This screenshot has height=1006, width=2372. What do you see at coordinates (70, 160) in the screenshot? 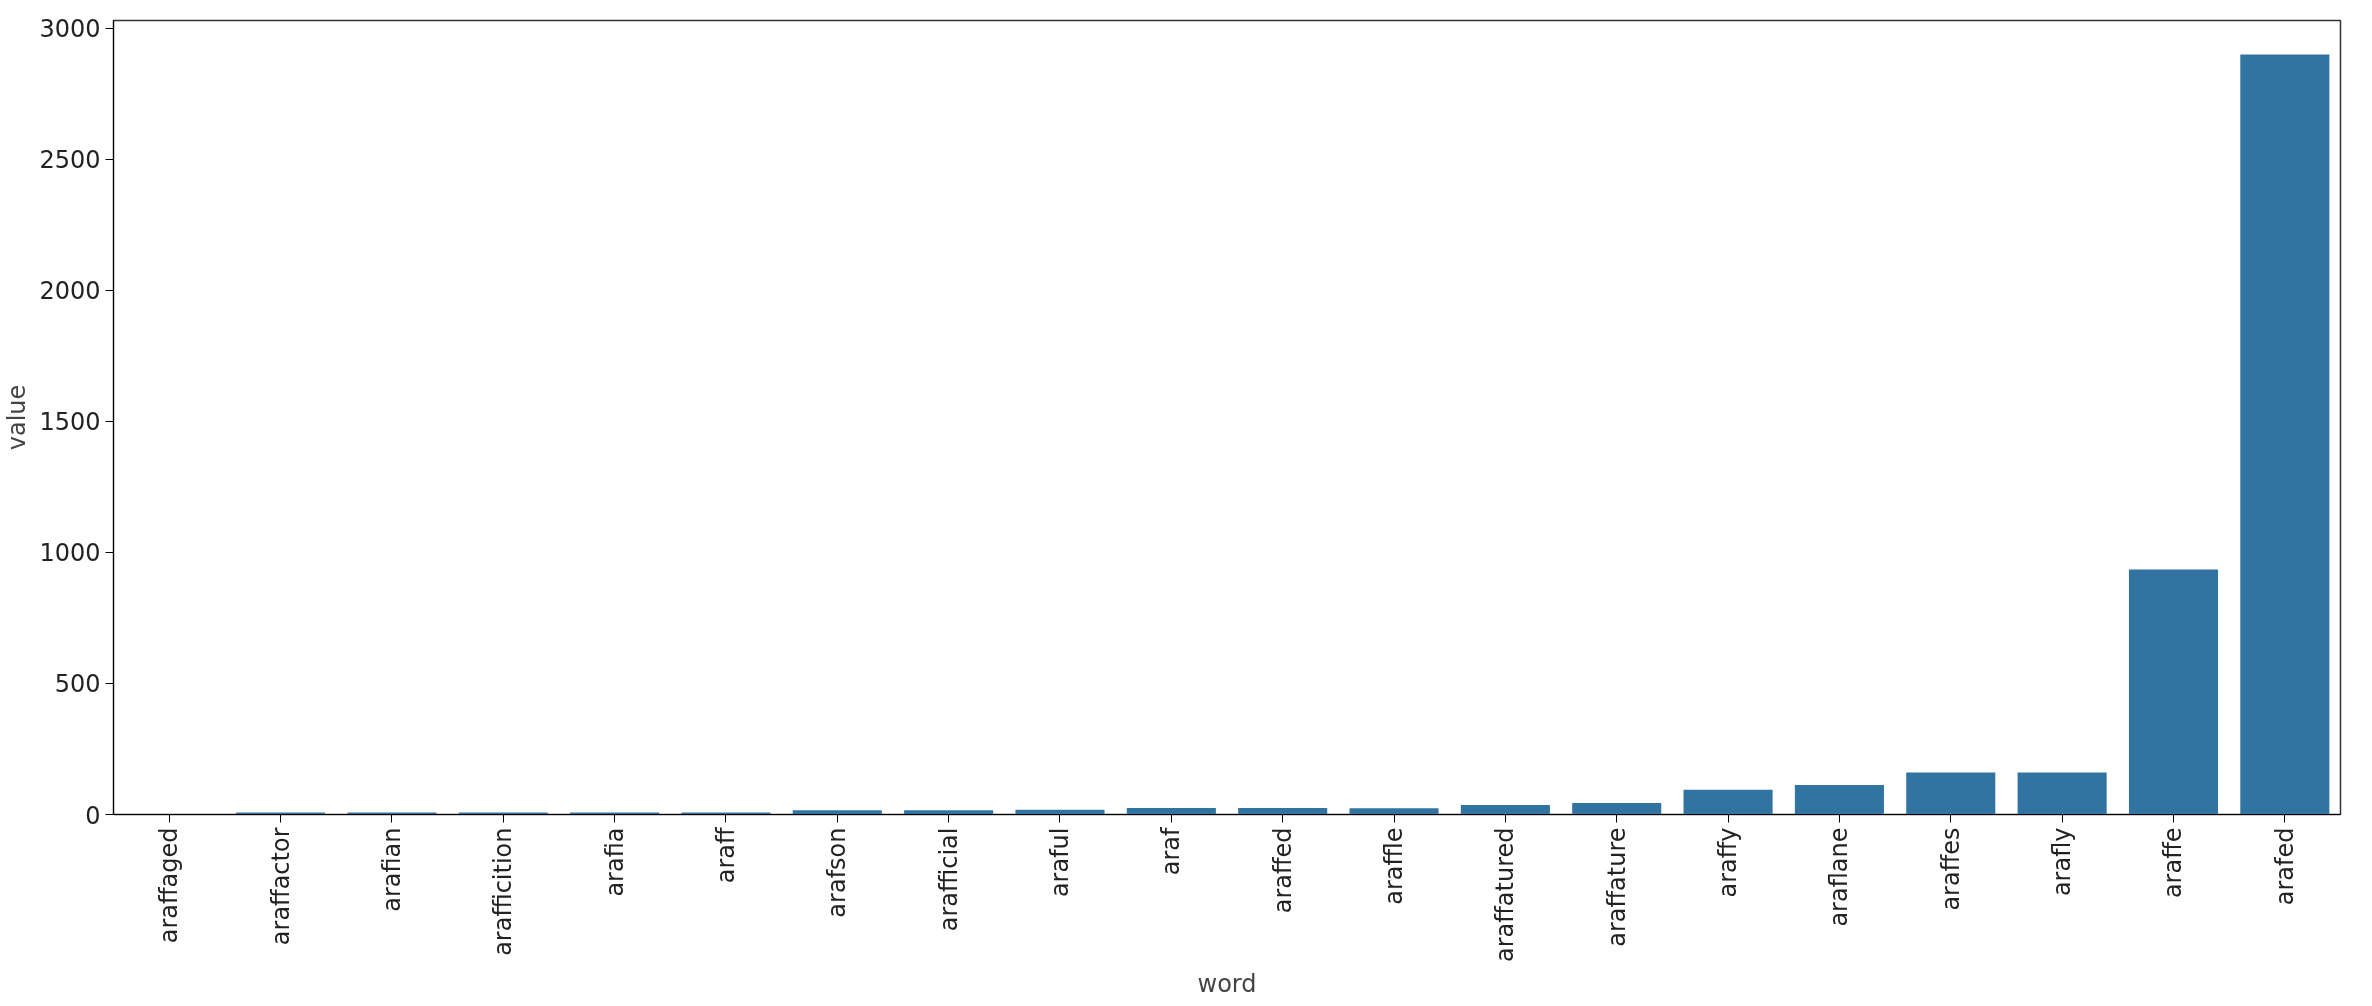
I see `y-tick-label: 2500` at bounding box center [70, 160].